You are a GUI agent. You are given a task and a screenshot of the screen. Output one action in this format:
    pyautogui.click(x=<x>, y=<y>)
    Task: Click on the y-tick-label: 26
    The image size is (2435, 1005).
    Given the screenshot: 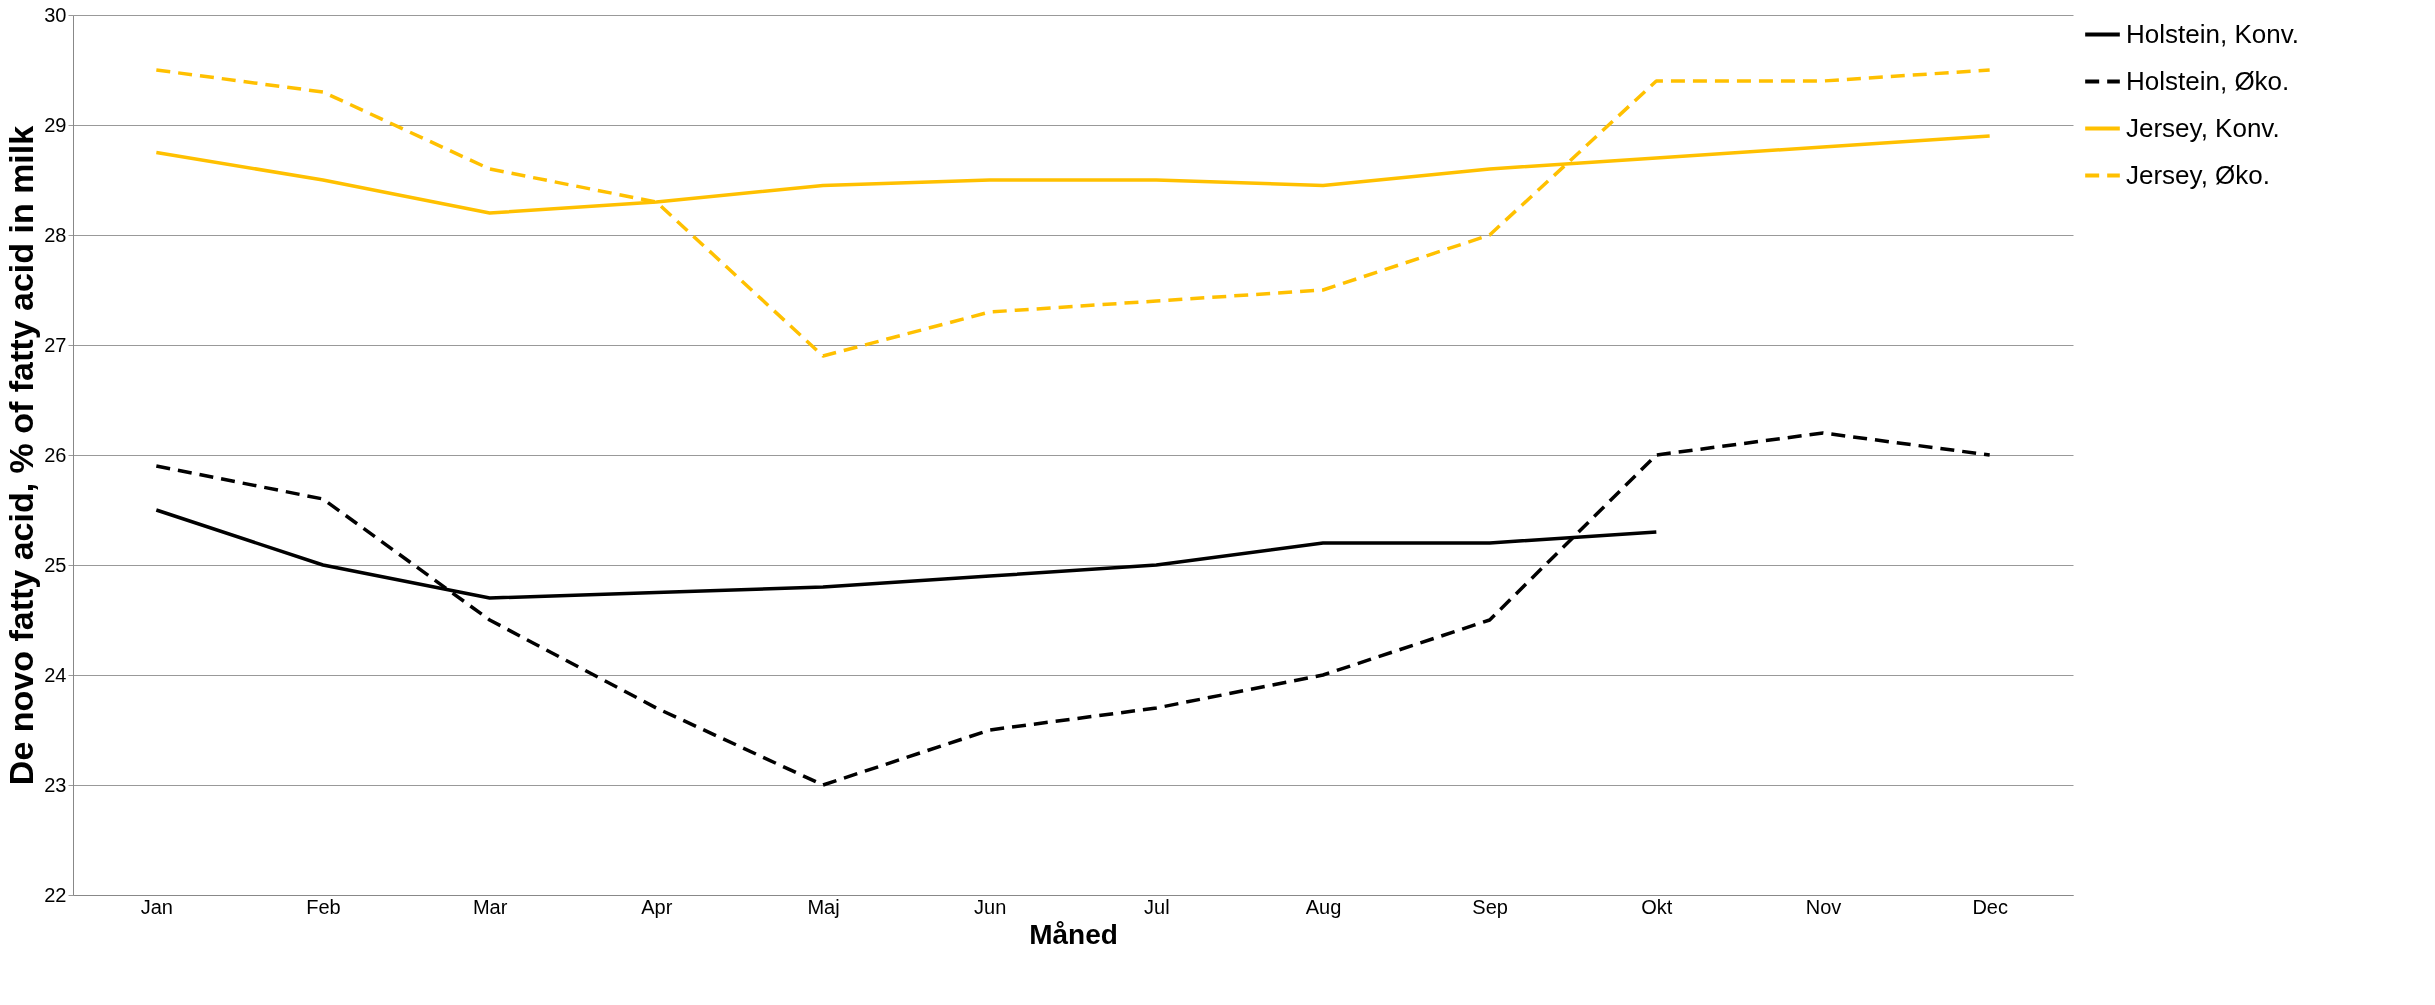 What is the action you would take?
    pyautogui.click(x=55, y=454)
    